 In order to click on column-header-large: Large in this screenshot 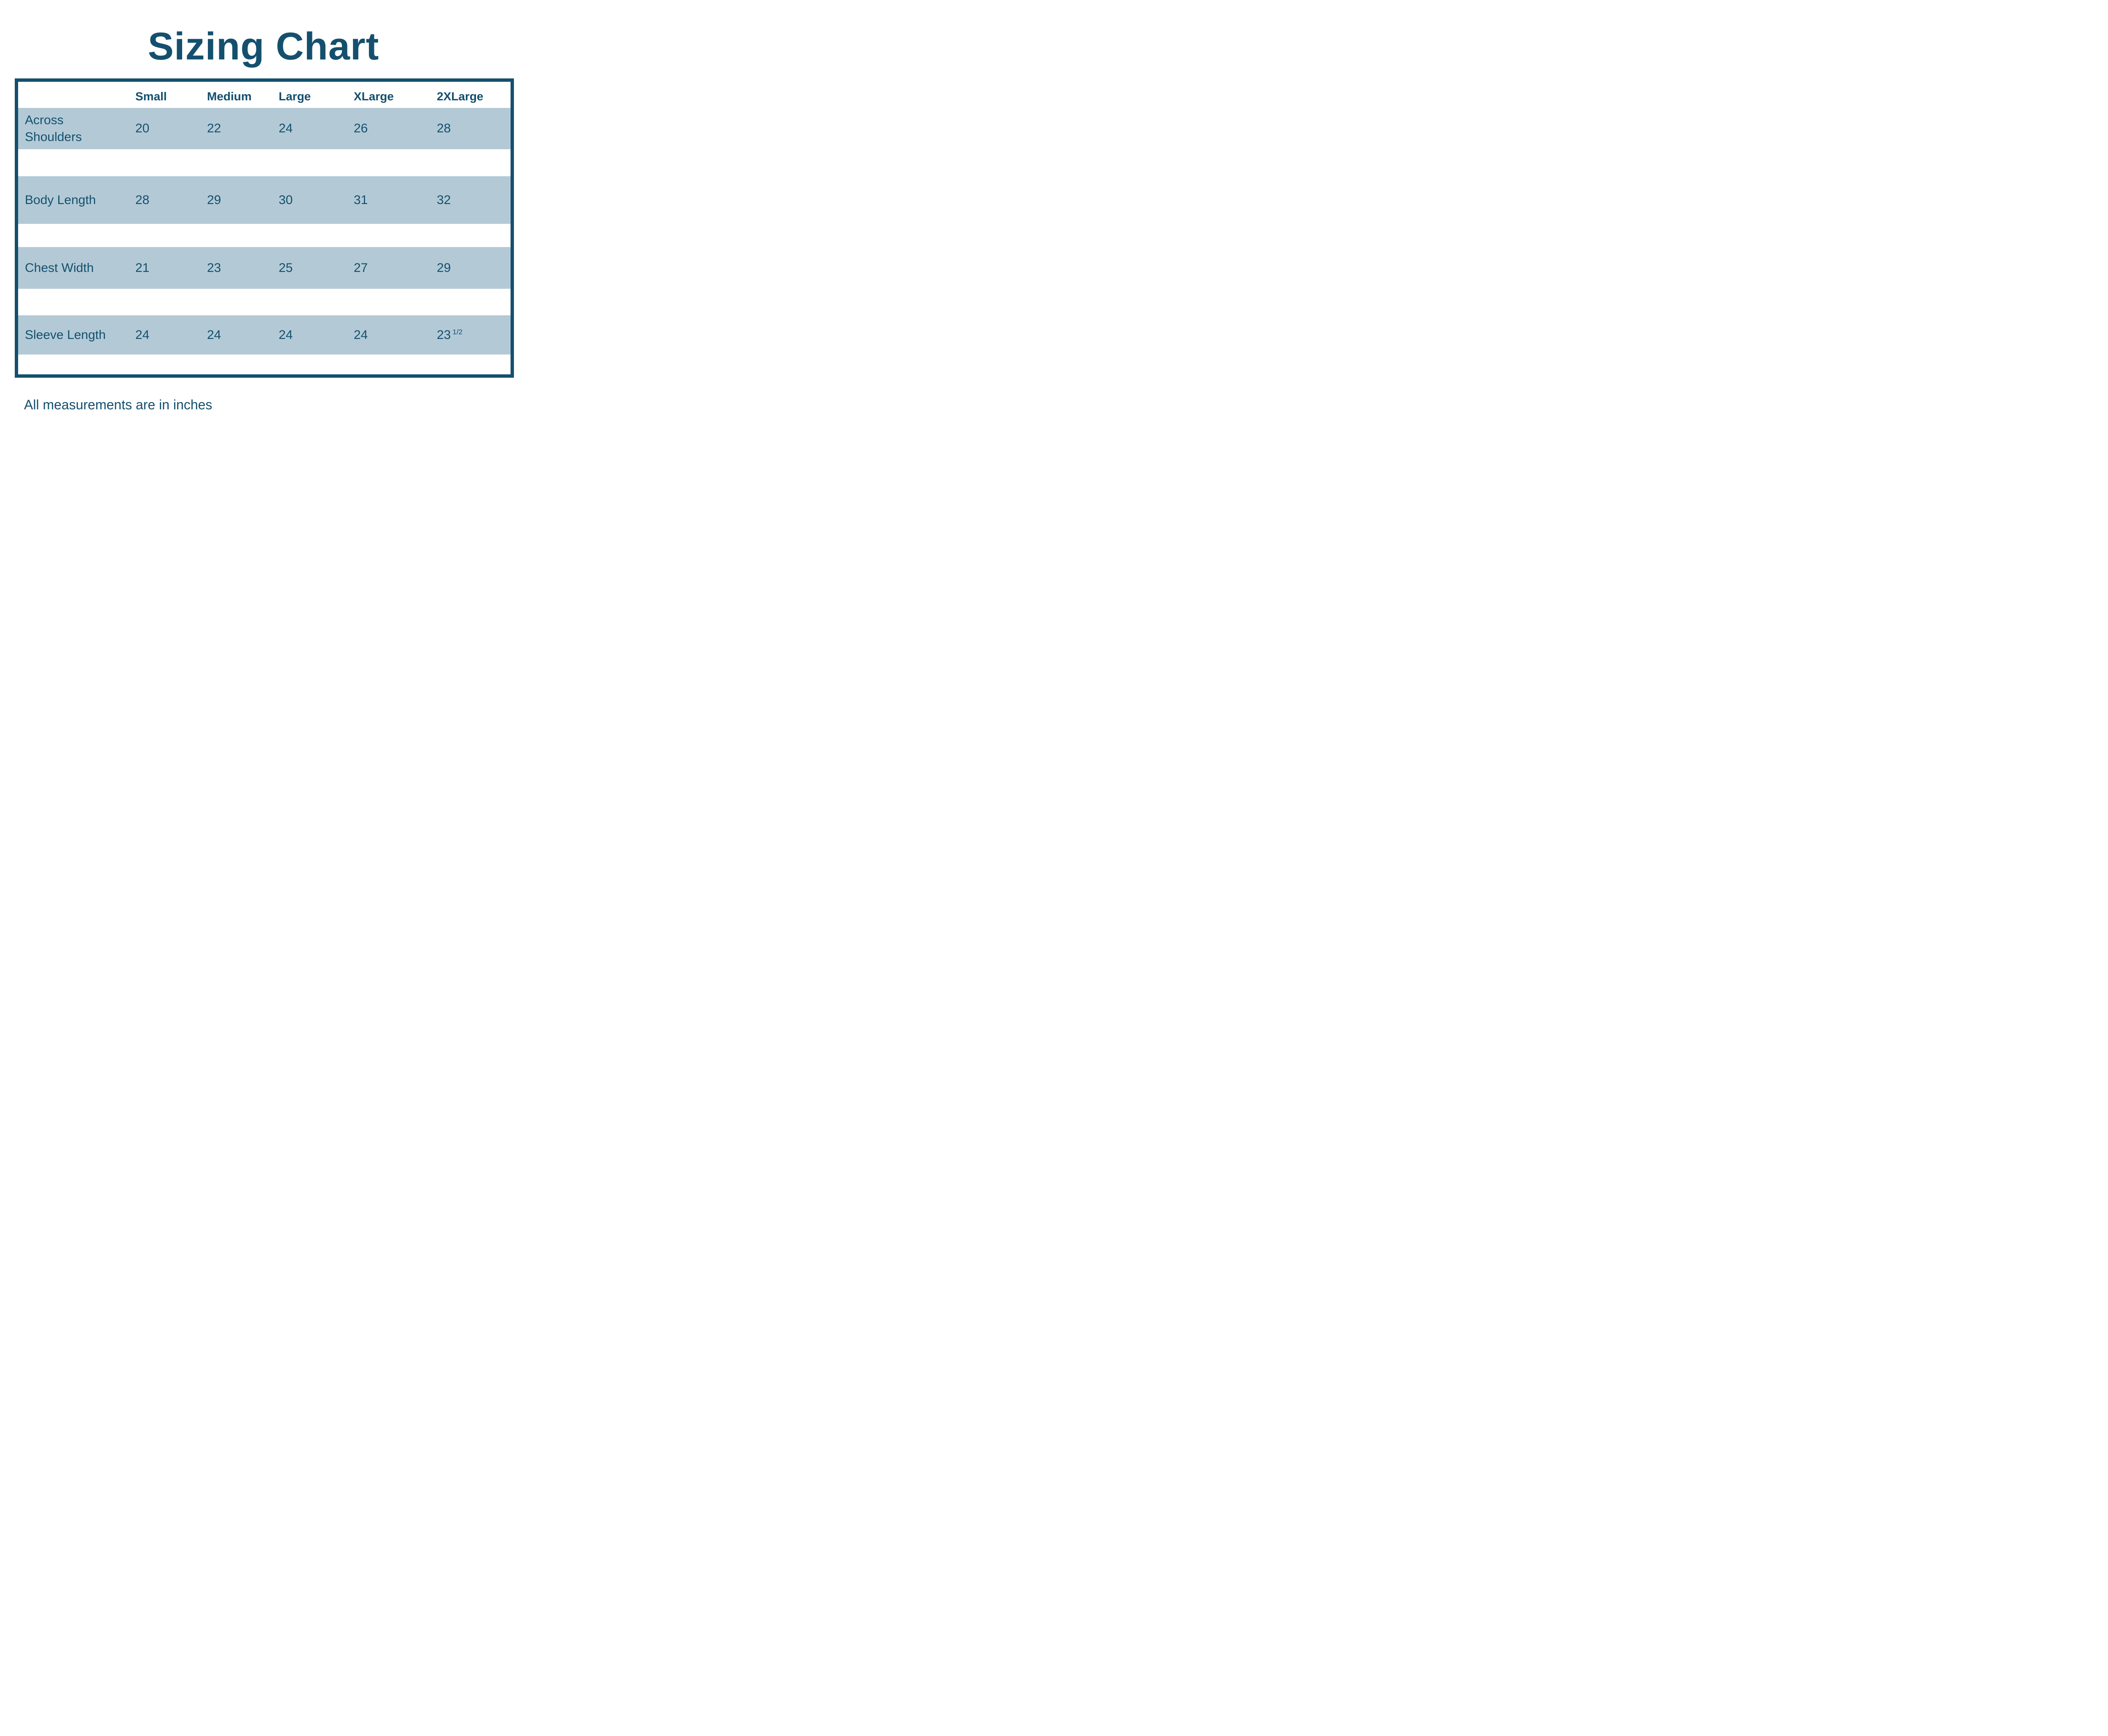, I will do `click(295, 96)`.